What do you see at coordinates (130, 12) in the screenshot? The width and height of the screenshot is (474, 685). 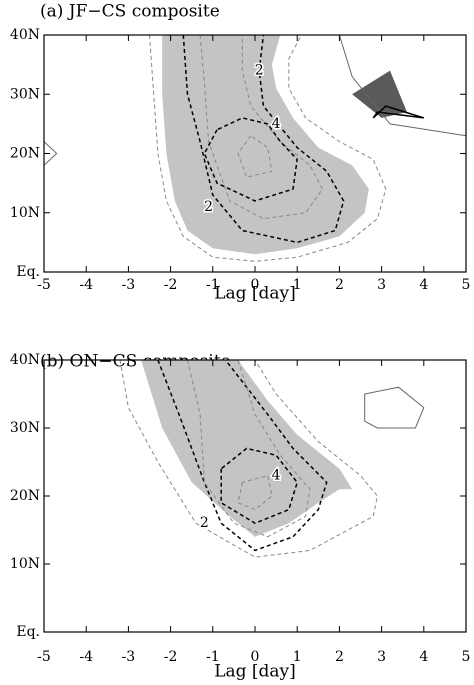 I see `panel-title: (a) JF−CS composite` at bounding box center [130, 12].